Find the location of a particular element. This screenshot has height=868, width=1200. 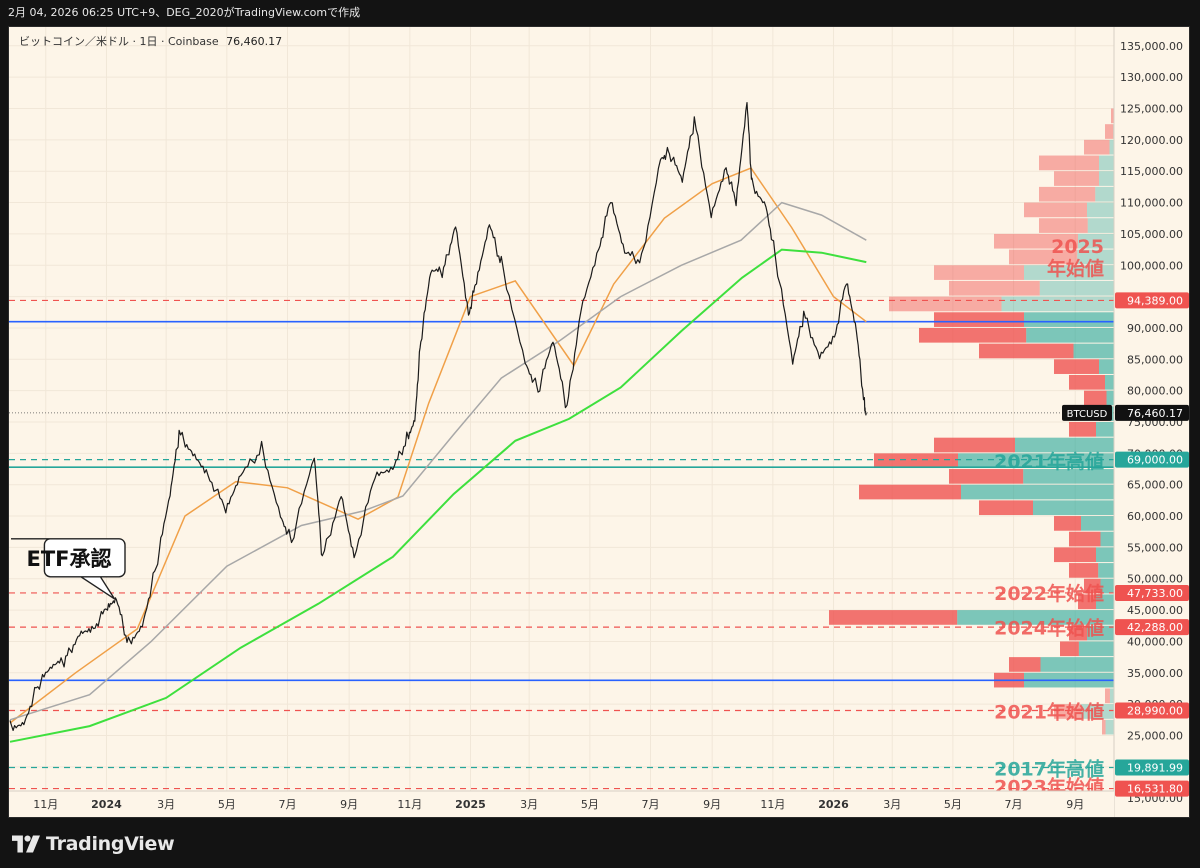

etf-callout-bubble is located at coordinates (68, 569).